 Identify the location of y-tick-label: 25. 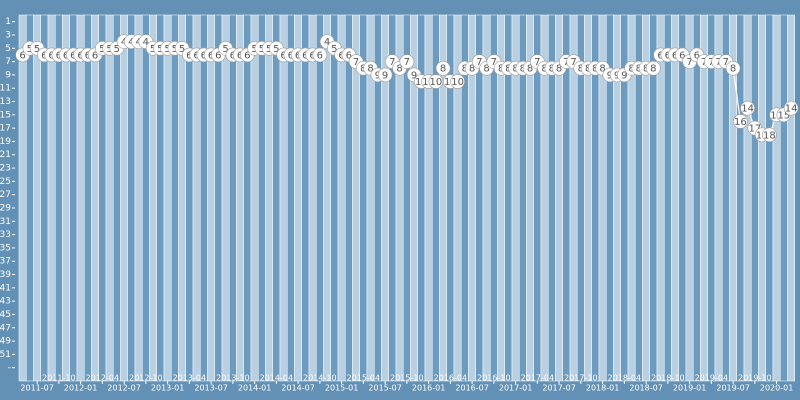
(5, 182).